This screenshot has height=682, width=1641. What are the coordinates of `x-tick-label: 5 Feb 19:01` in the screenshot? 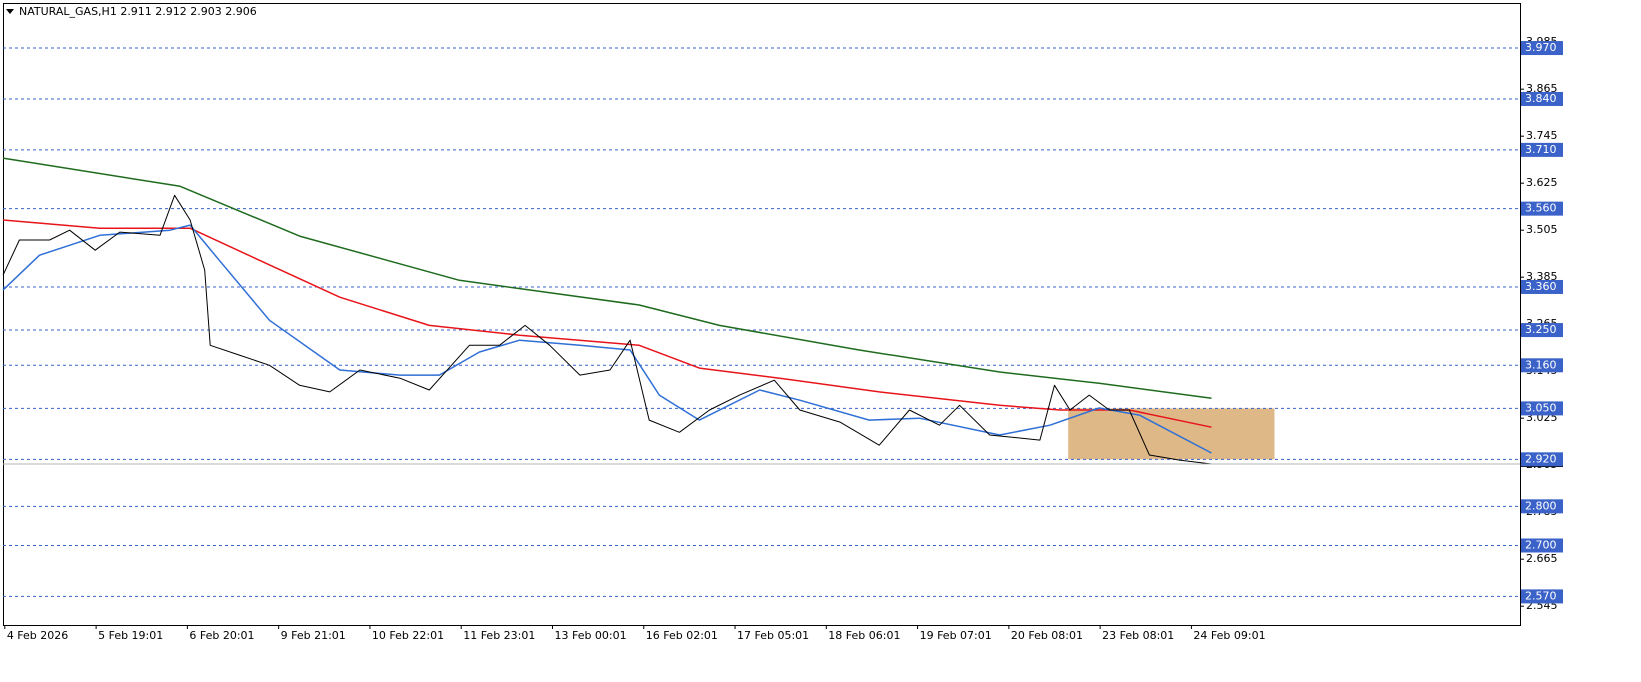 It's located at (130, 635).